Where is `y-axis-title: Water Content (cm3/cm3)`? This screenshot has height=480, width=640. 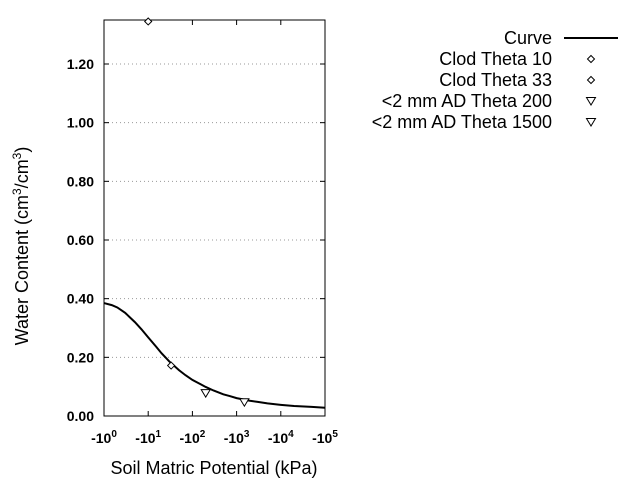
y-axis-title: Water Content (cm3/cm3) is located at coordinates (21, 246).